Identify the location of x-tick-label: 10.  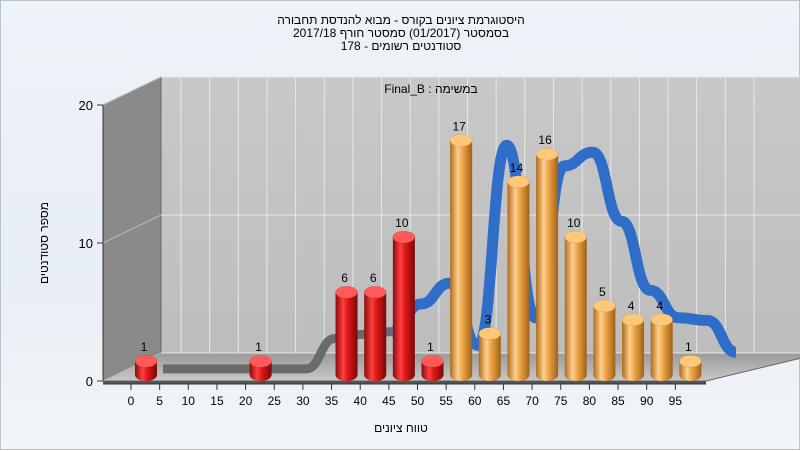
(189, 401).